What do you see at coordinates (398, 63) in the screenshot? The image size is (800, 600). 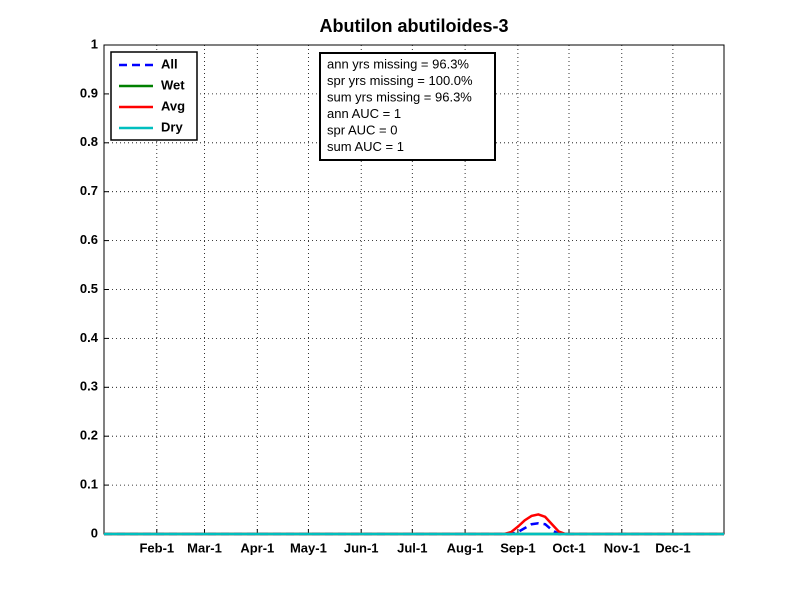 I see `annotation: ann yrs missing = 96.3%` at bounding box center [398, 63].